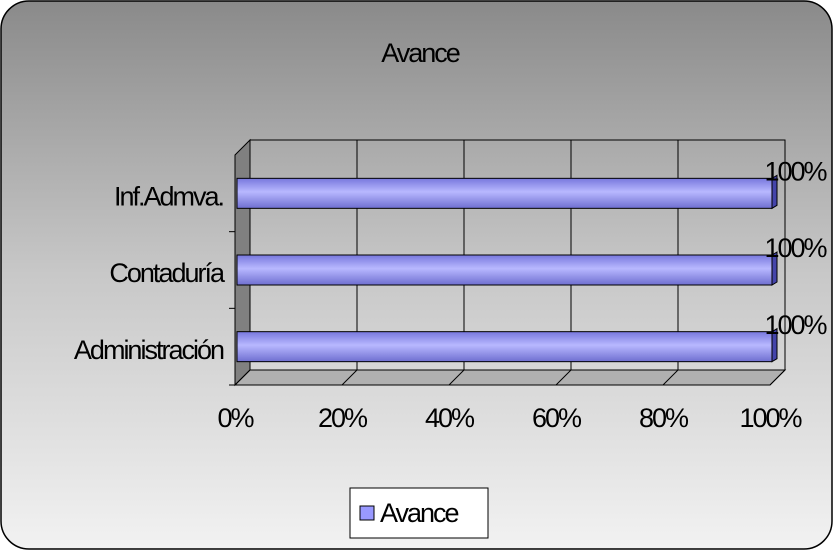 The width and height of the screenshot is (833, 550). I want to click on x-tick-label: 40%, so click(450, 418).